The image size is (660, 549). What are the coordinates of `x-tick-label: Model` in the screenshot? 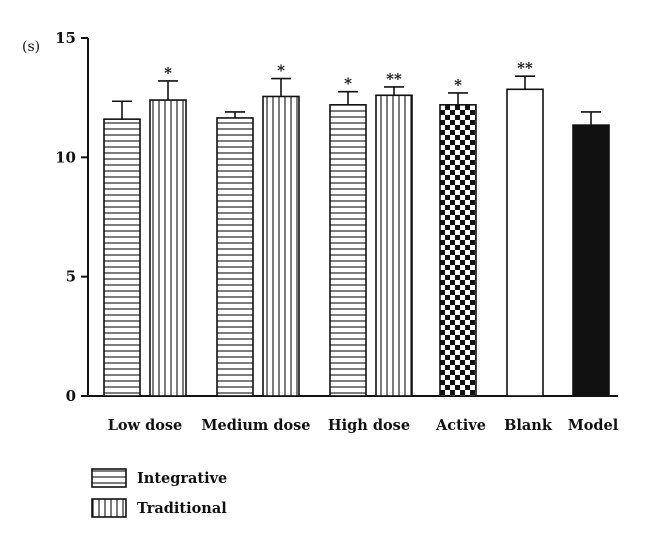 It's located at (593, 425).